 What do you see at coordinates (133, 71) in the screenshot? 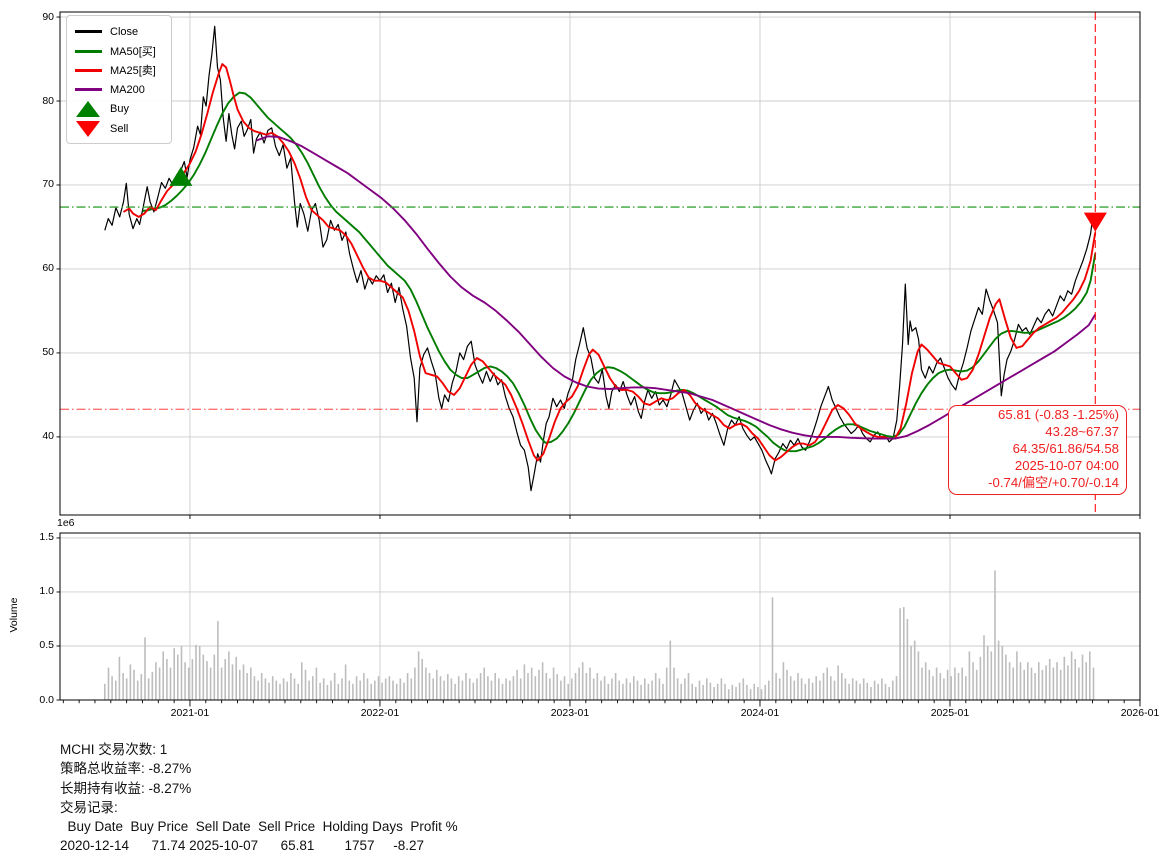
I see `legend-label: MA25[卖]` at bounding box center [133, 71].